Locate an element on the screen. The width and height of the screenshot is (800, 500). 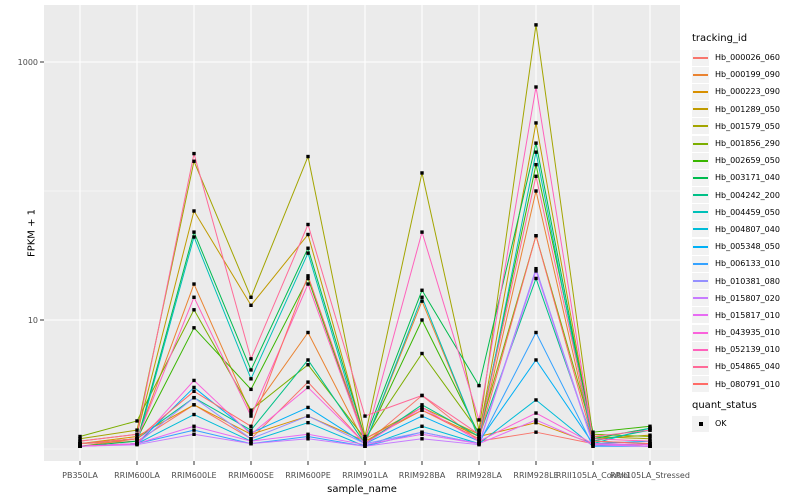
legend-item-label: Hb_043935_010 is located at coordinates (747, 333).